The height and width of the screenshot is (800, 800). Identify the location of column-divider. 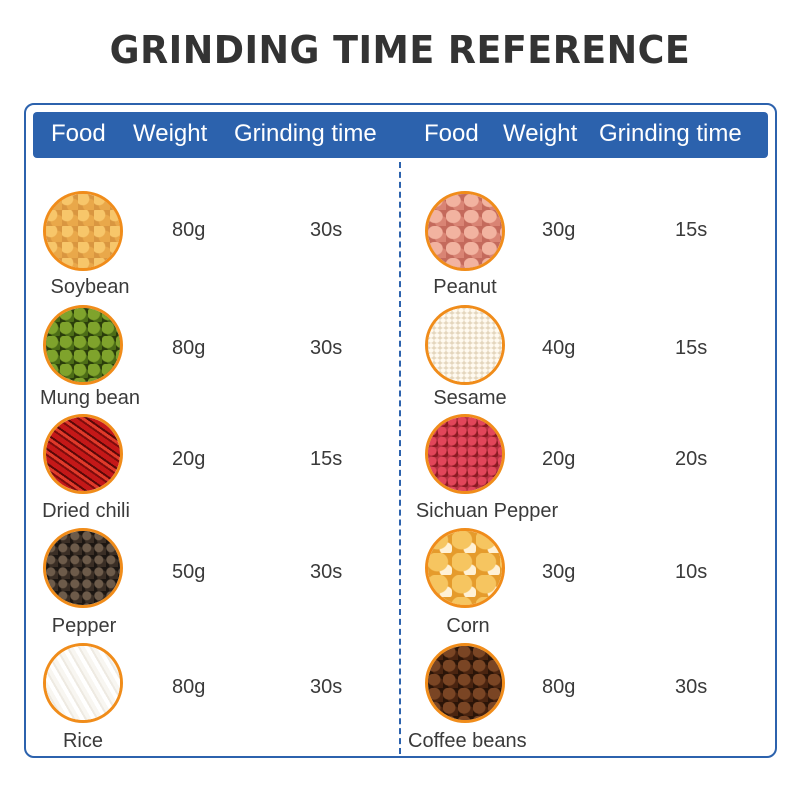
(400, 458).